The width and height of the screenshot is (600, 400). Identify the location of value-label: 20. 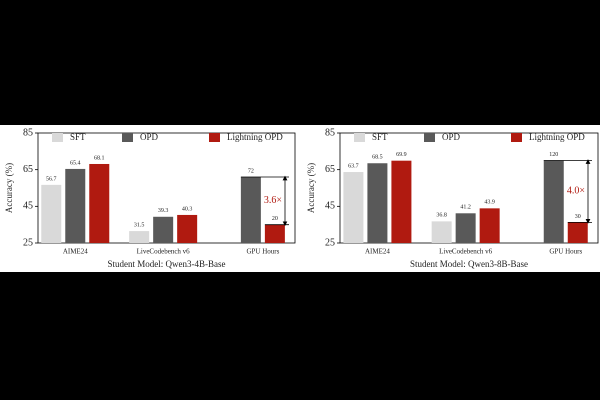
(275, 219).